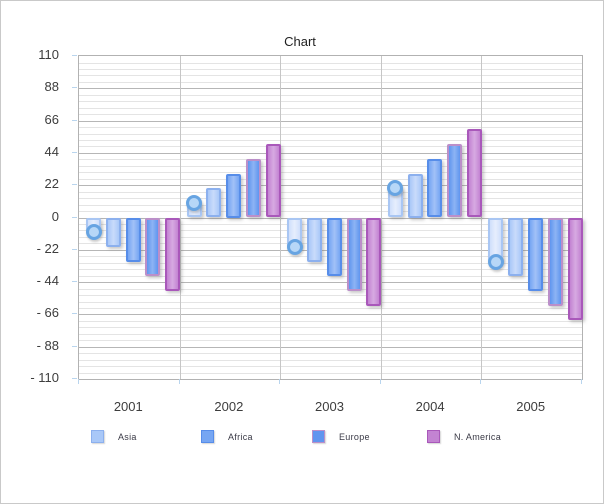 The height and width of the screenshot is (504, 604). Describe the element at coordinates (273, 181) in the screenshot. I see `bar-n-america-2002` at that location.